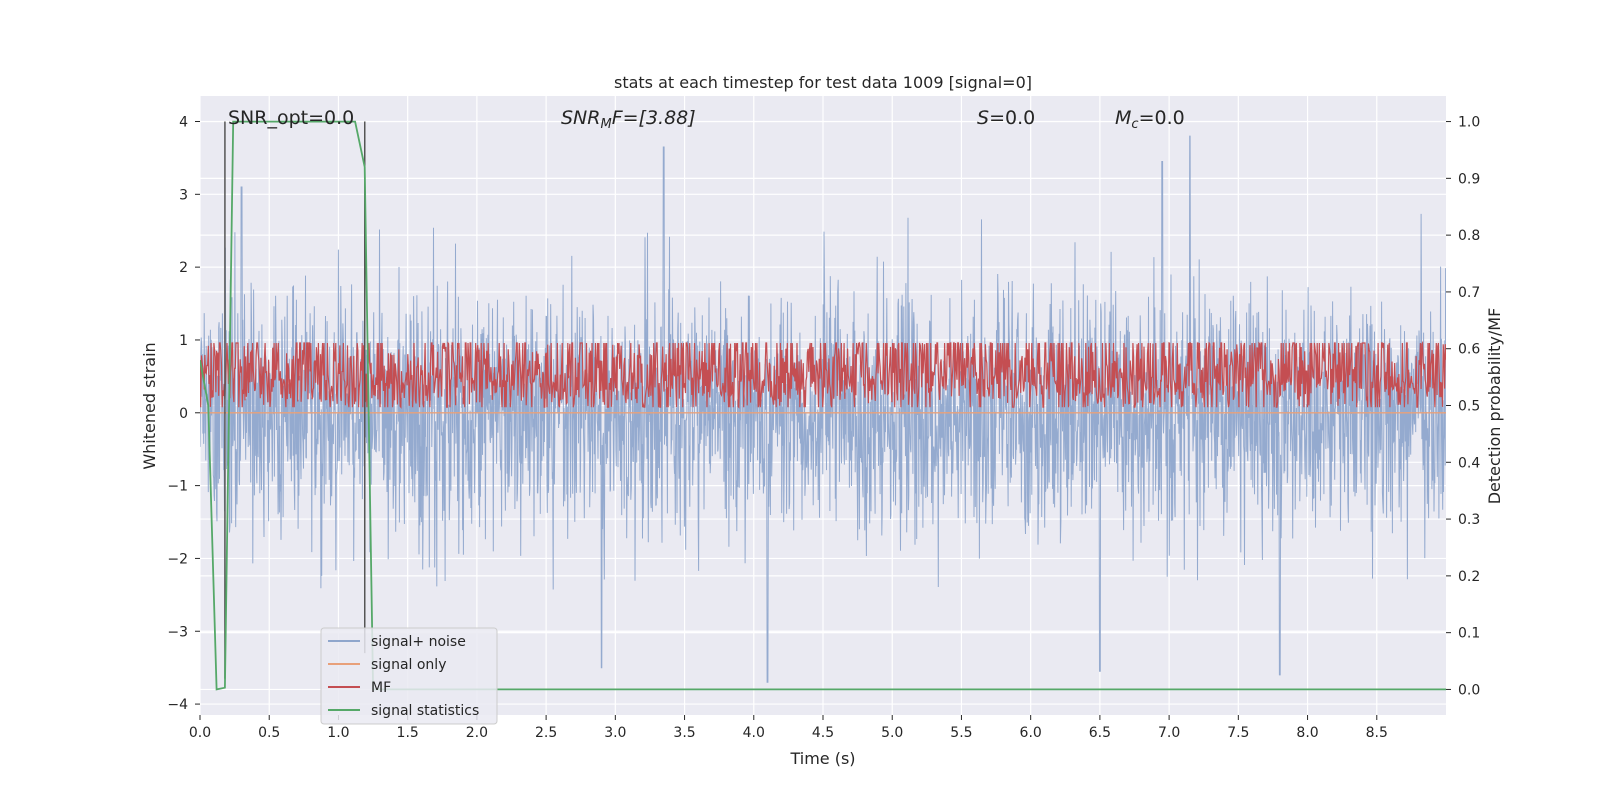  What do you see at coordinates (418, 642) in the screenshot?
I see `legend-label-signal-noise: signal+ noise` at bounding box center [418, 642].